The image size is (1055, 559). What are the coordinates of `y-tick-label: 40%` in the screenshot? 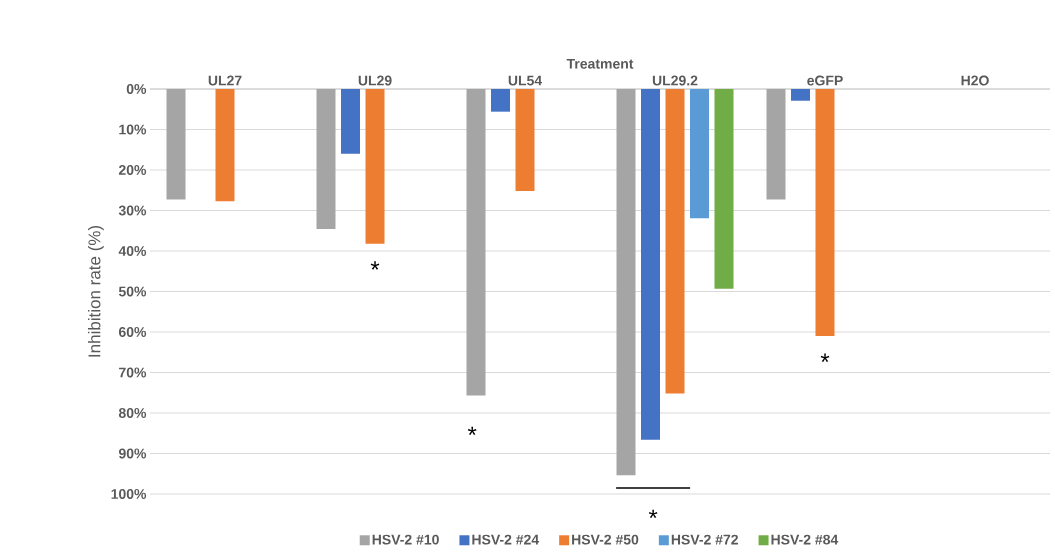 It's located at (132, 251).